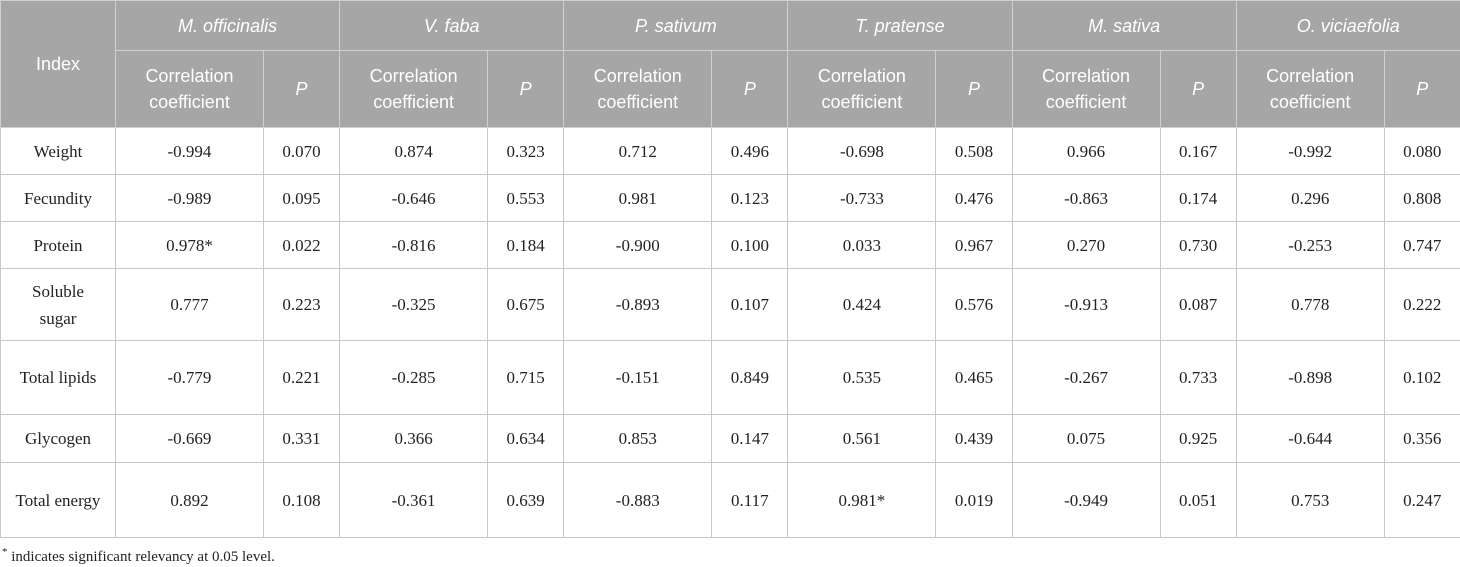 Image resolution: width=1460 pixels, height=567 pixels. What do you see at coordinates (189, 245) in the screenshot?
I see `cell: 0.978*` at bounding box center [189, 245].